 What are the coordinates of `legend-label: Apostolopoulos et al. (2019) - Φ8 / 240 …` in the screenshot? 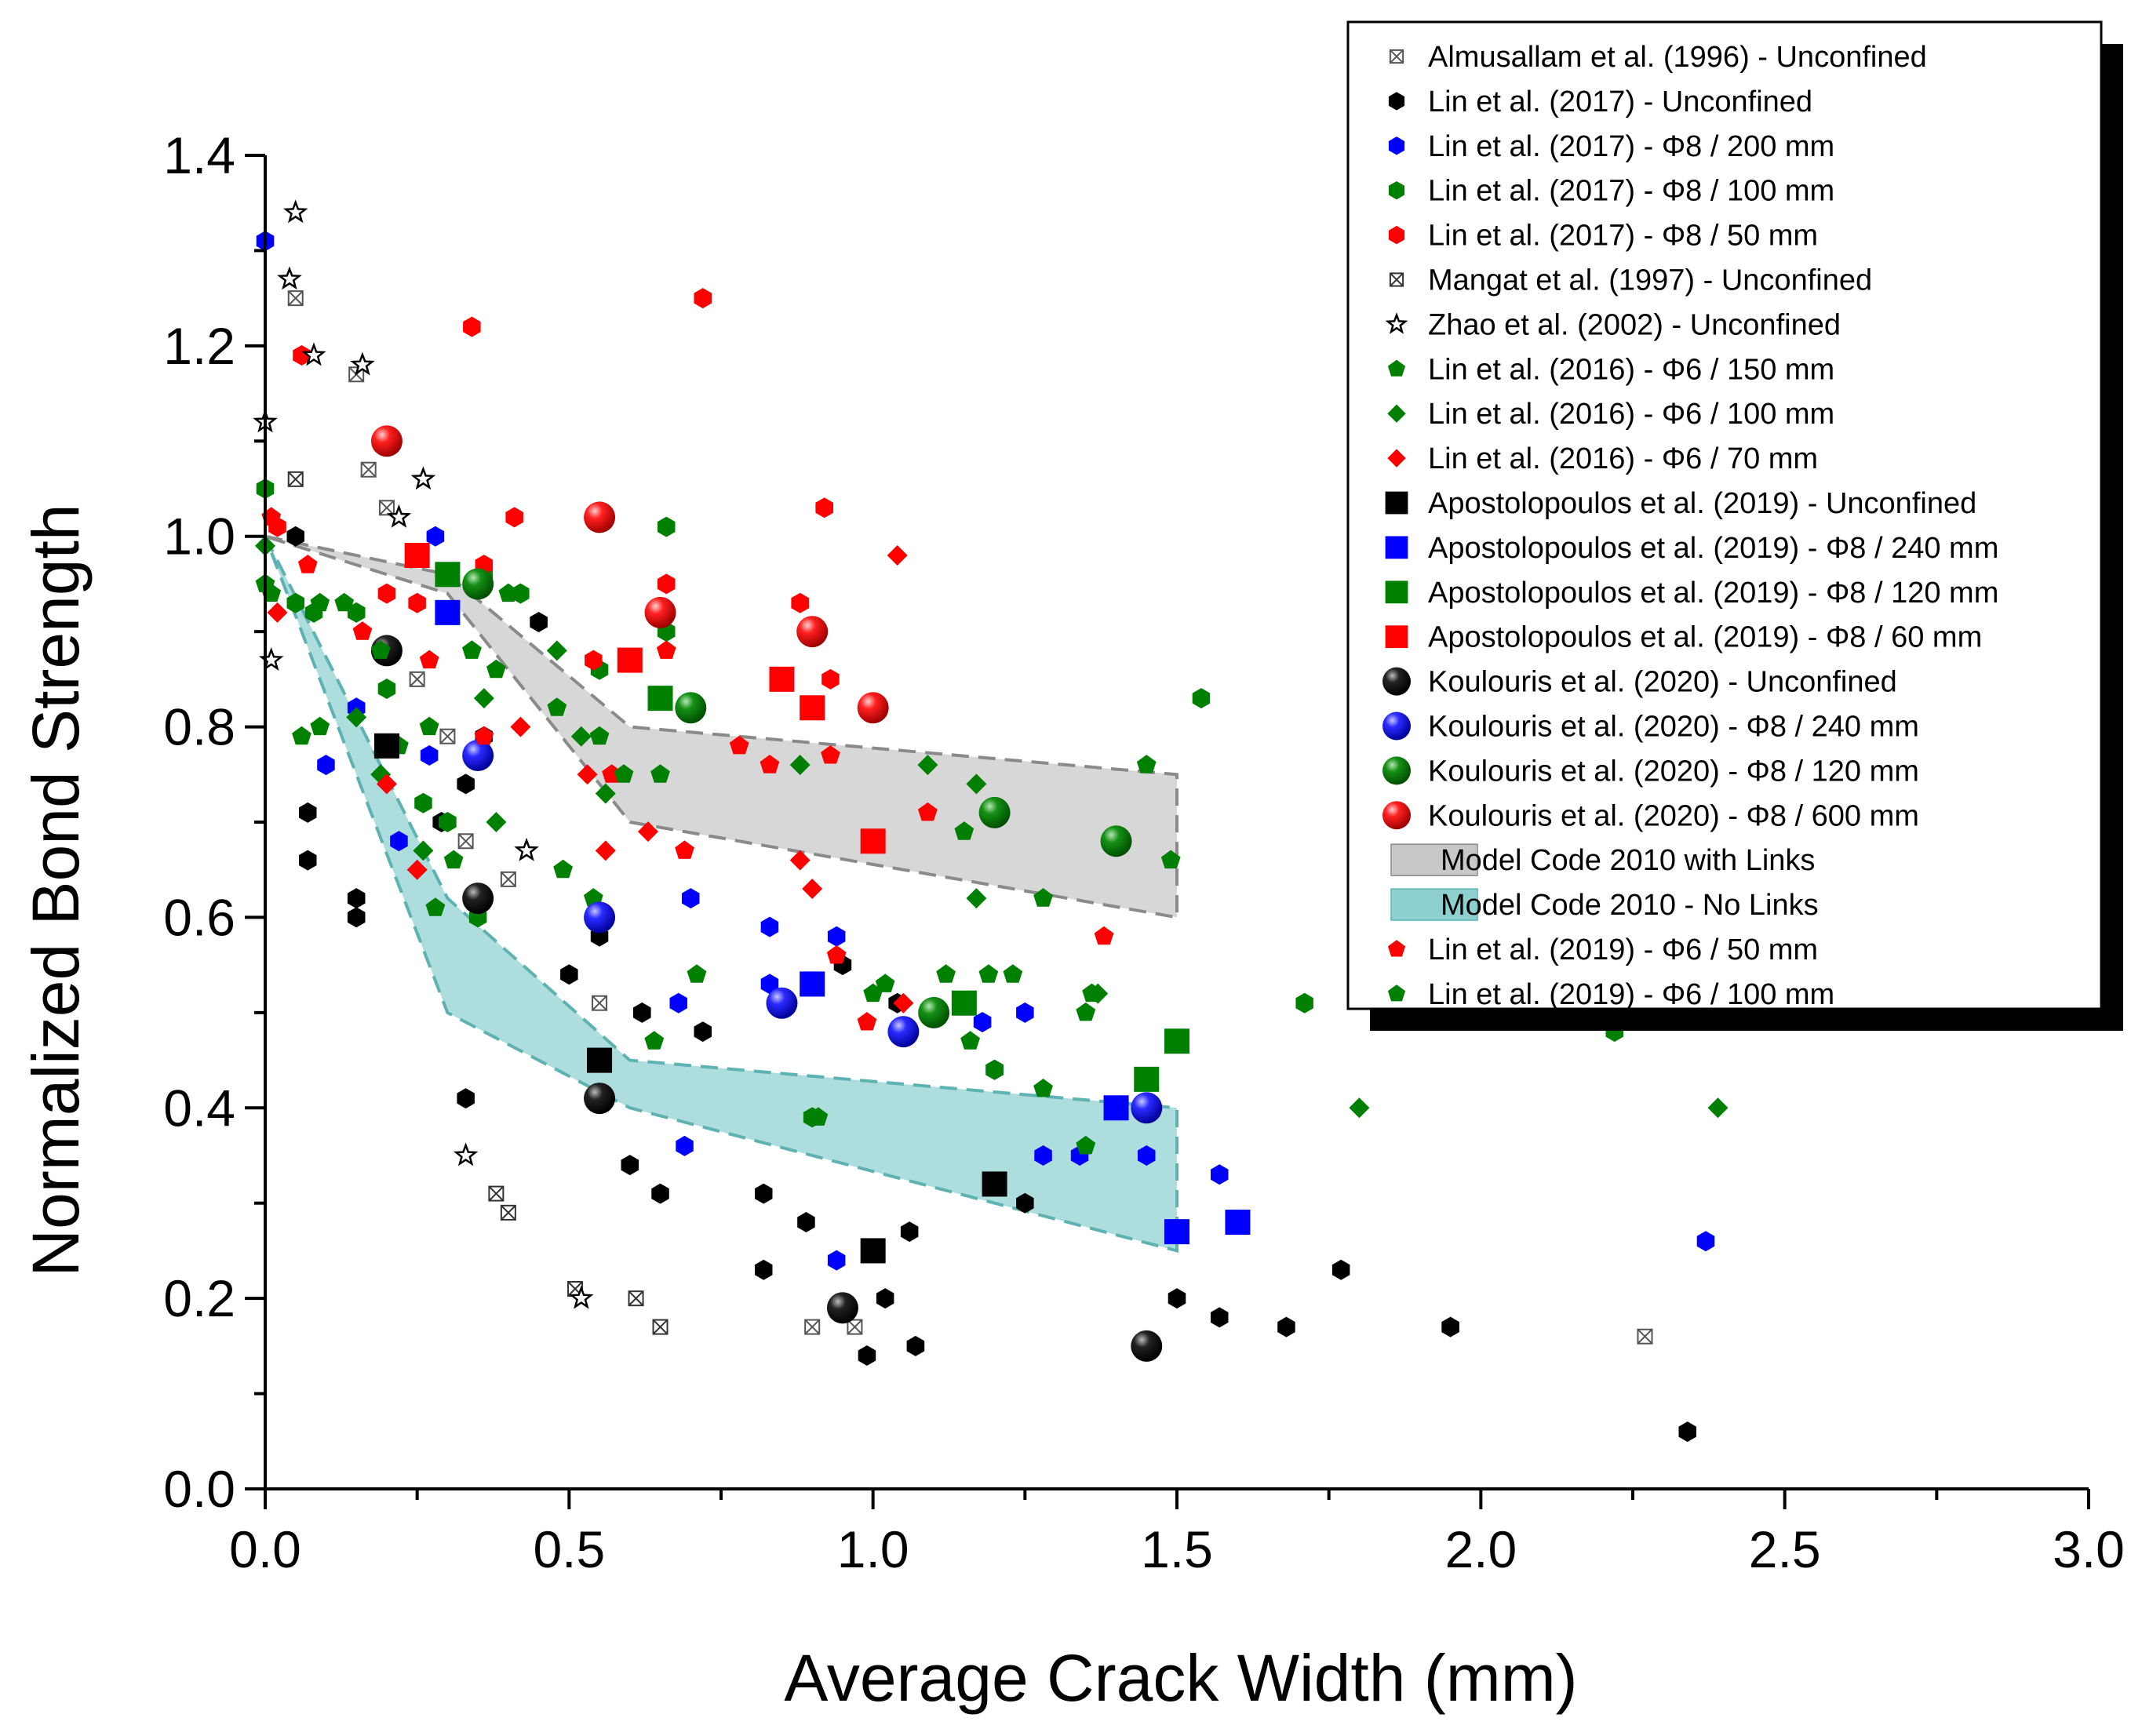 It's located at (1713, 548).